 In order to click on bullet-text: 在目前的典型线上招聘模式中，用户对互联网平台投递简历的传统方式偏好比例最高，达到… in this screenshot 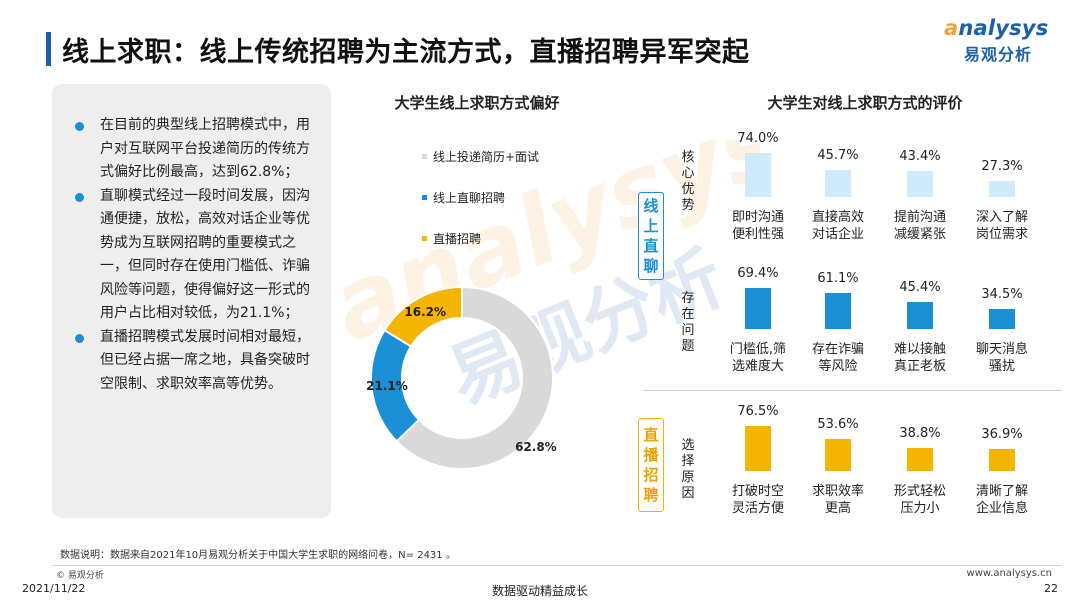, I will do `click(205, 148)`.